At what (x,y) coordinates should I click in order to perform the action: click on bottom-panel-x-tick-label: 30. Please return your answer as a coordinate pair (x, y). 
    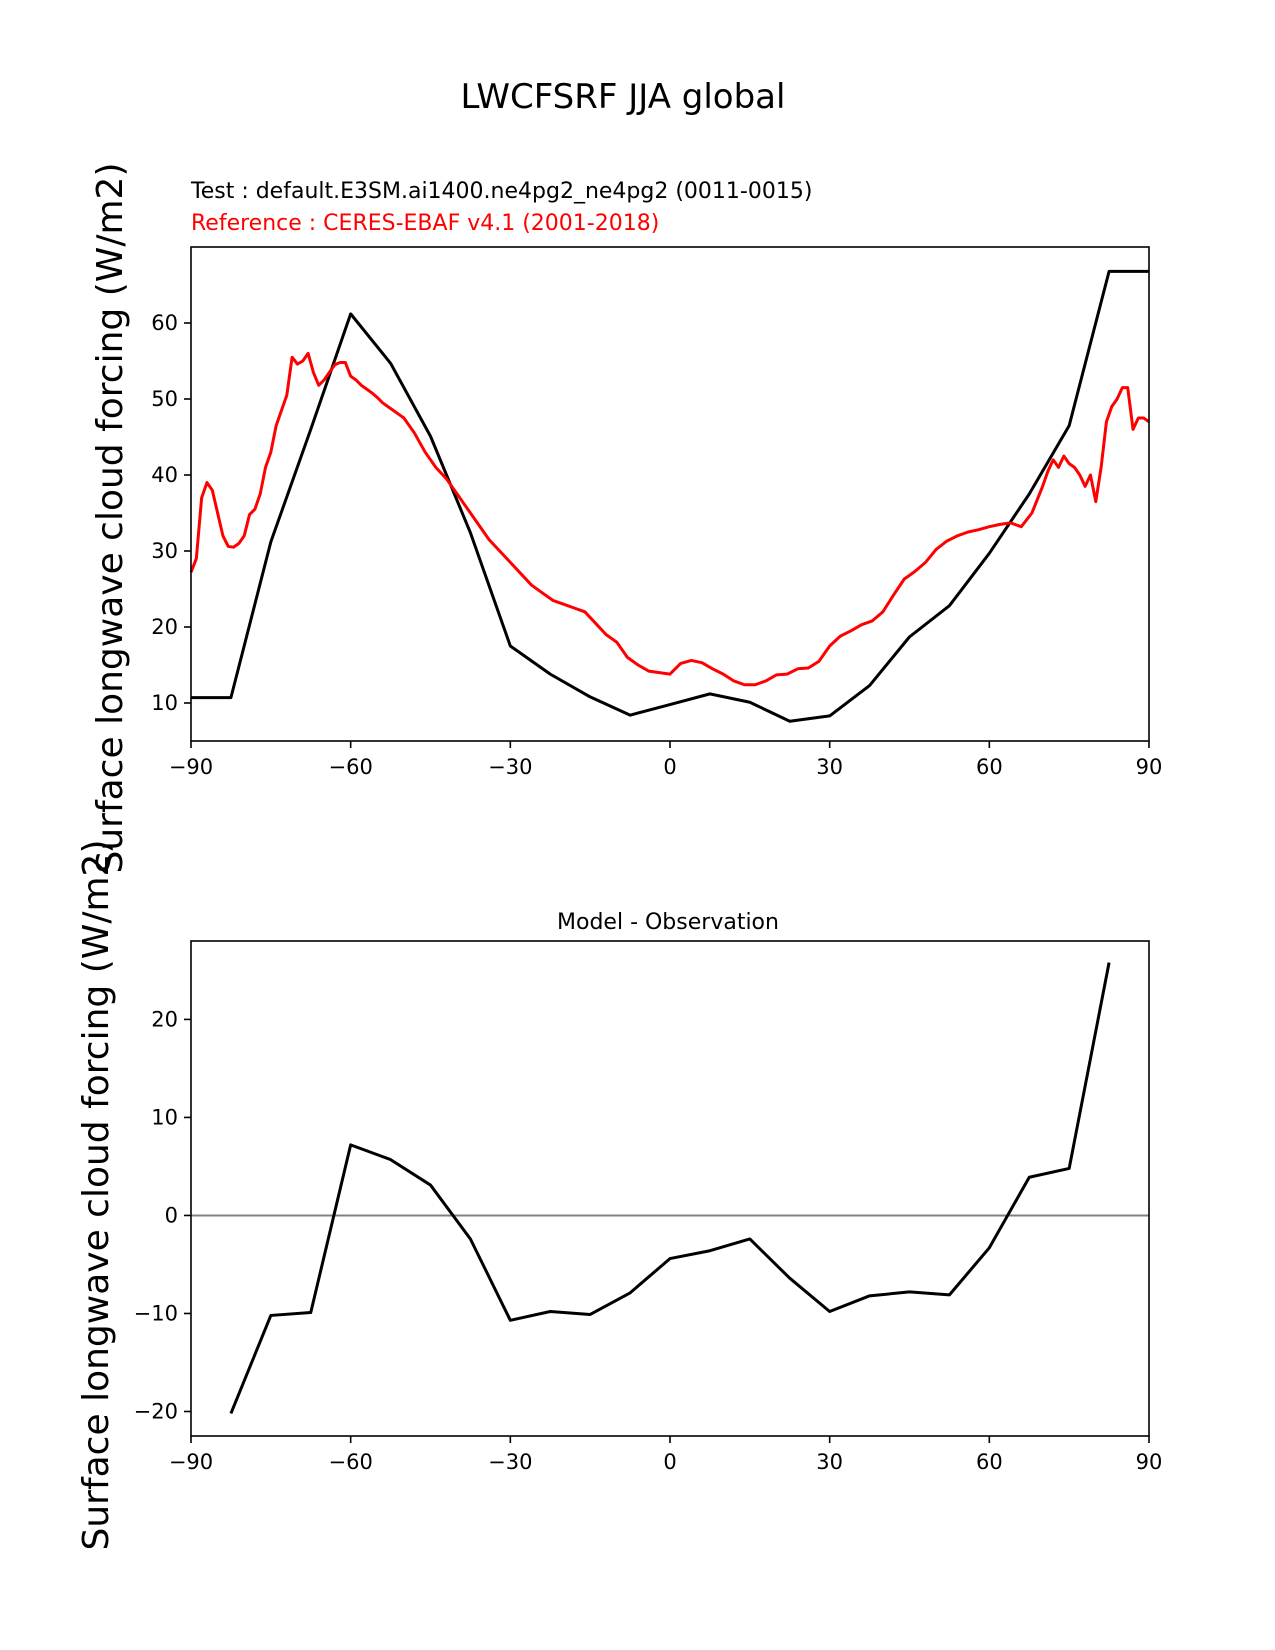
    Looking at the image, I should click on (829, 1462).